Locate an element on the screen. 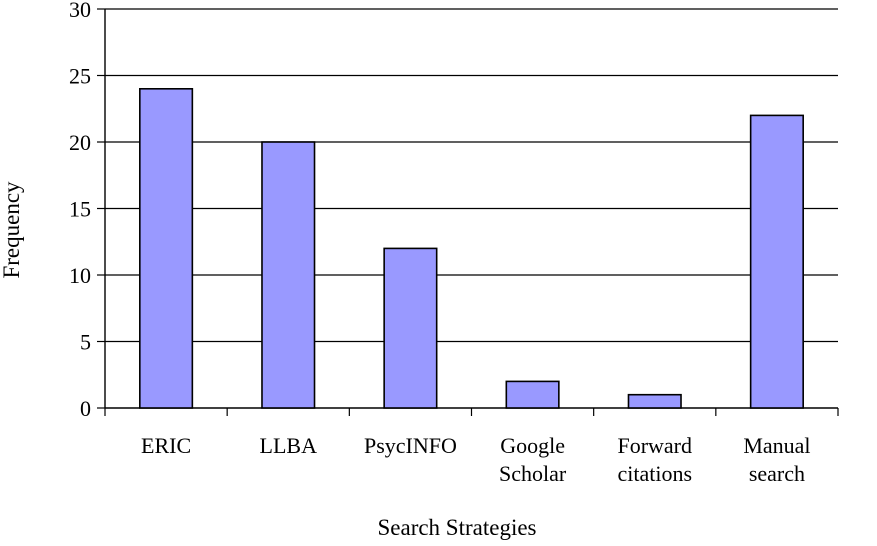 This screenshot has width=877, height=546. y-tick-label: 10 is located at coordinates (80, 275).